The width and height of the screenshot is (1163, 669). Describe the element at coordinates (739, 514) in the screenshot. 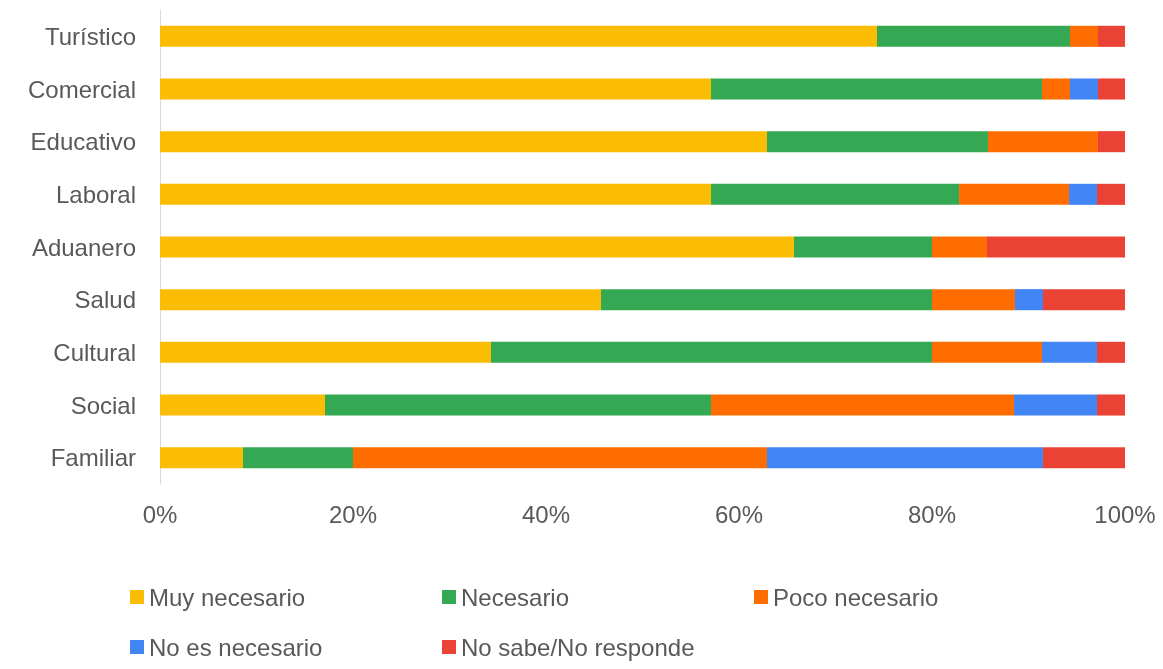

I see `x-tick-label: 60%` at that location.